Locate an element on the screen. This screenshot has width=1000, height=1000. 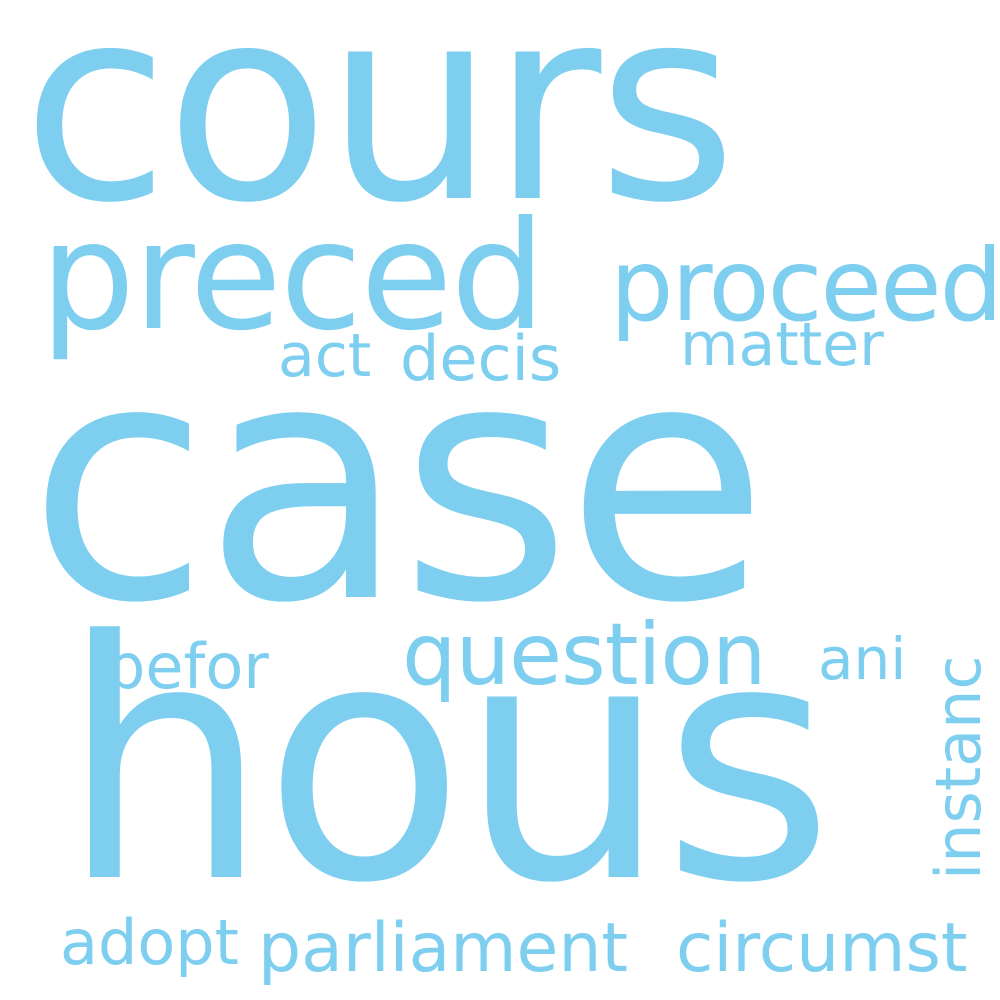
word-ani: ani is located at coordinates (862, 659).